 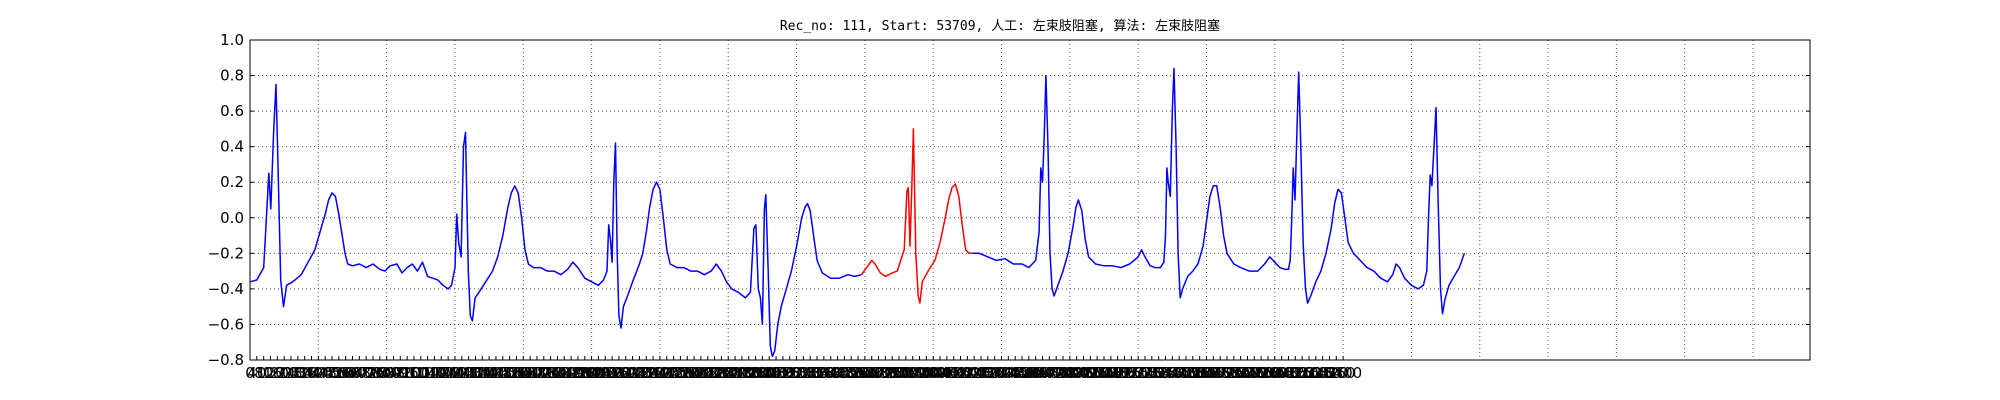 What do you see at coordinates (441, 373) in the screenshot?
I see `x-tick-label: 1120` at bounding box center [441, 373].